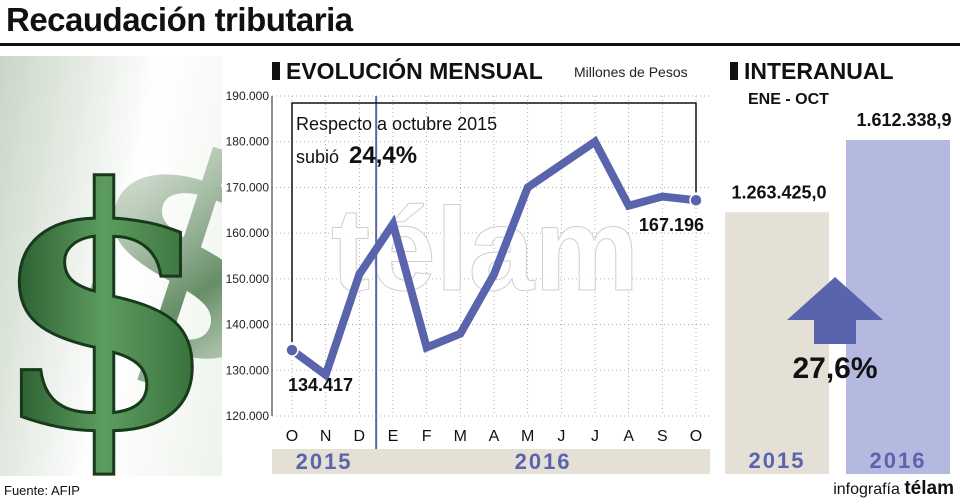  Describe the element at coordinates (248, 416) in the screenshot. I see `y-tick-label: 120.000` at that location.